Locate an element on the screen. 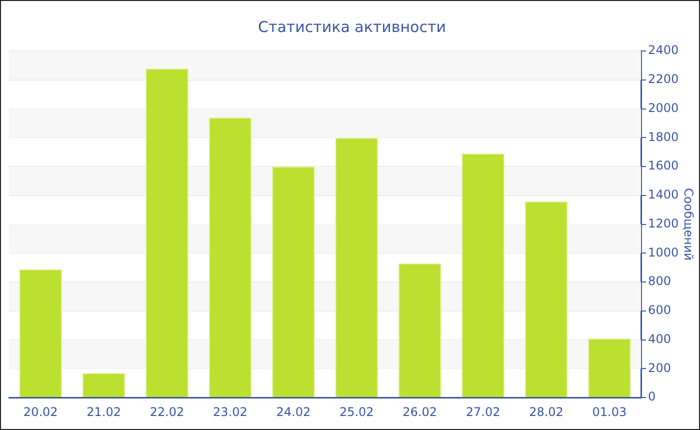 The image size is (700, 430). x-tick-label: 26.02 is located at coordinates (420, 411).